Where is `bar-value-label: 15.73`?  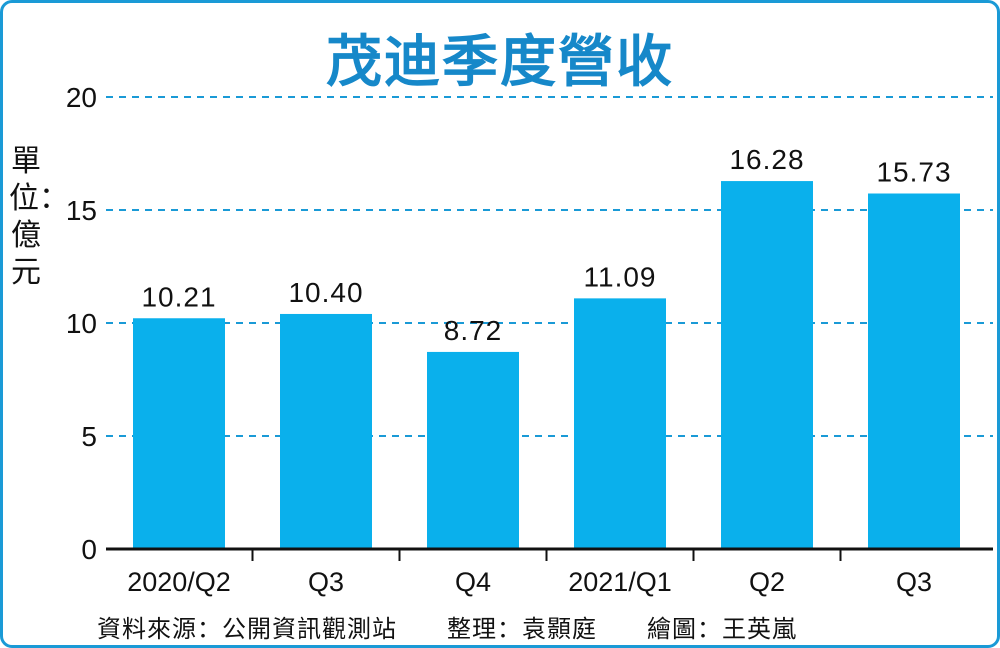
bar-value-label: 15.73 is located at coordinates (913, 172).